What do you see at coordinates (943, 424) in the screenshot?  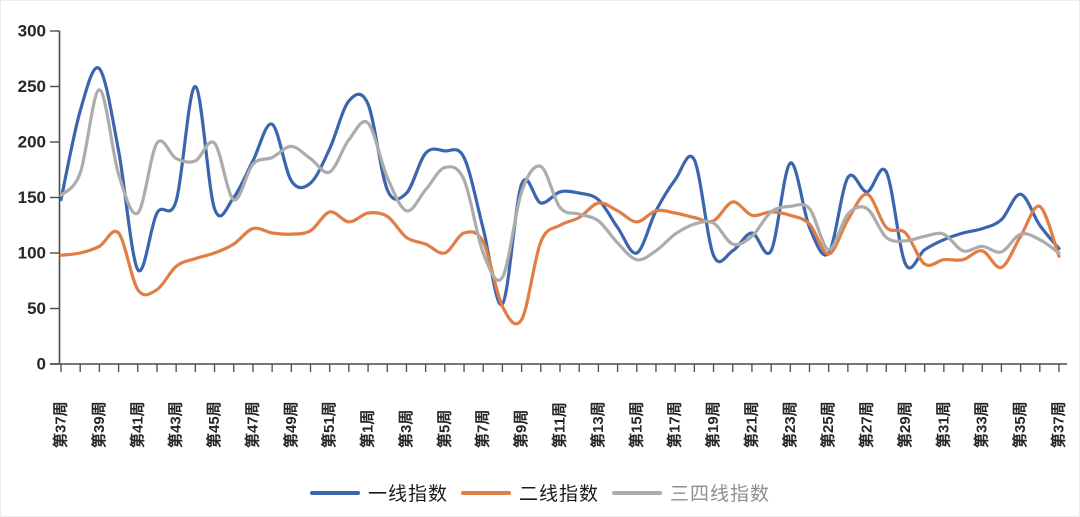 I see `x-axis-tick-label: 第31周` at bounding box center [943, 424].